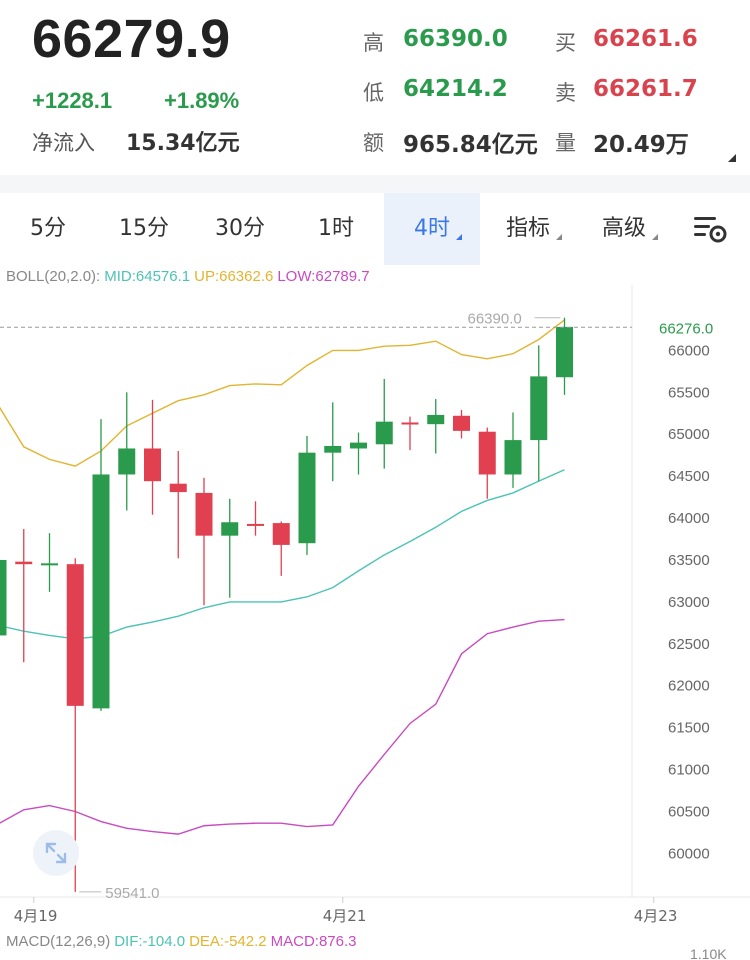 This screenshot has width=750, height=960. I want to click on bid-label: 买, so click(565, 43).